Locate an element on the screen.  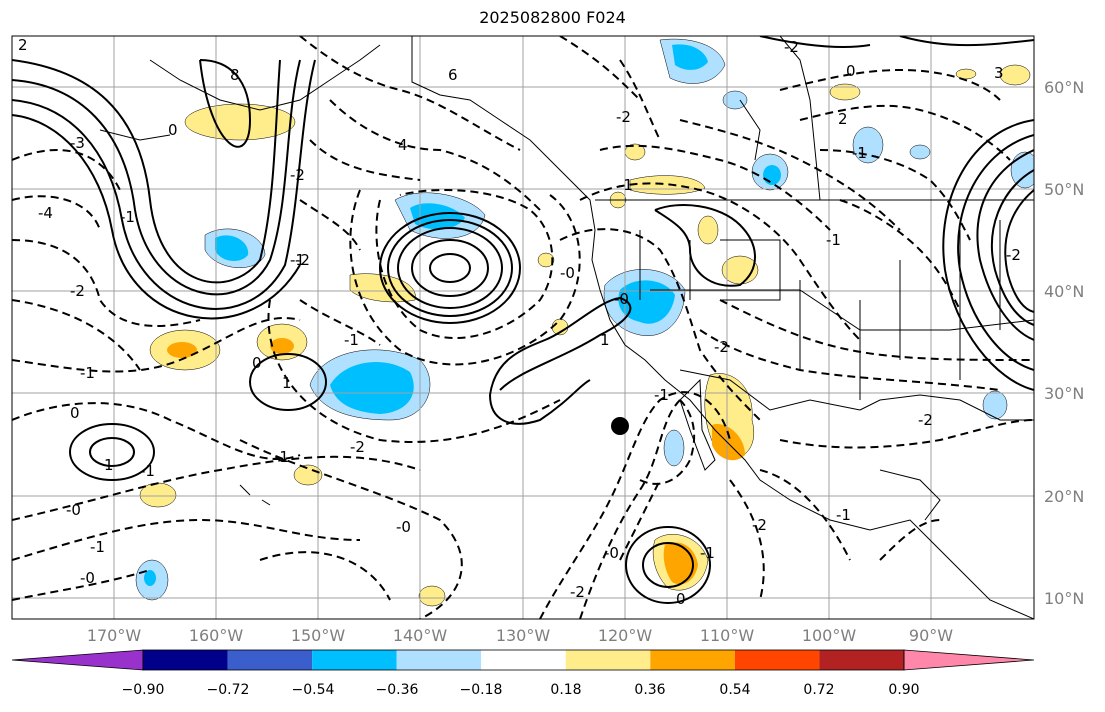
colorbar-tick-label: 0.54 is located at coordinates (735, 690).